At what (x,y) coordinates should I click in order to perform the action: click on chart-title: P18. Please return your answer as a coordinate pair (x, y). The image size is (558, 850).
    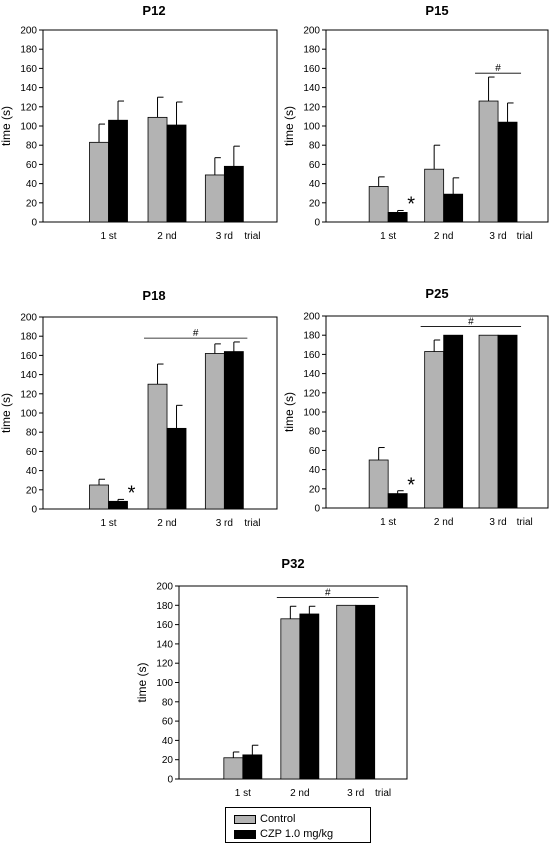
    Looking at the image, I should click on (153, 295).